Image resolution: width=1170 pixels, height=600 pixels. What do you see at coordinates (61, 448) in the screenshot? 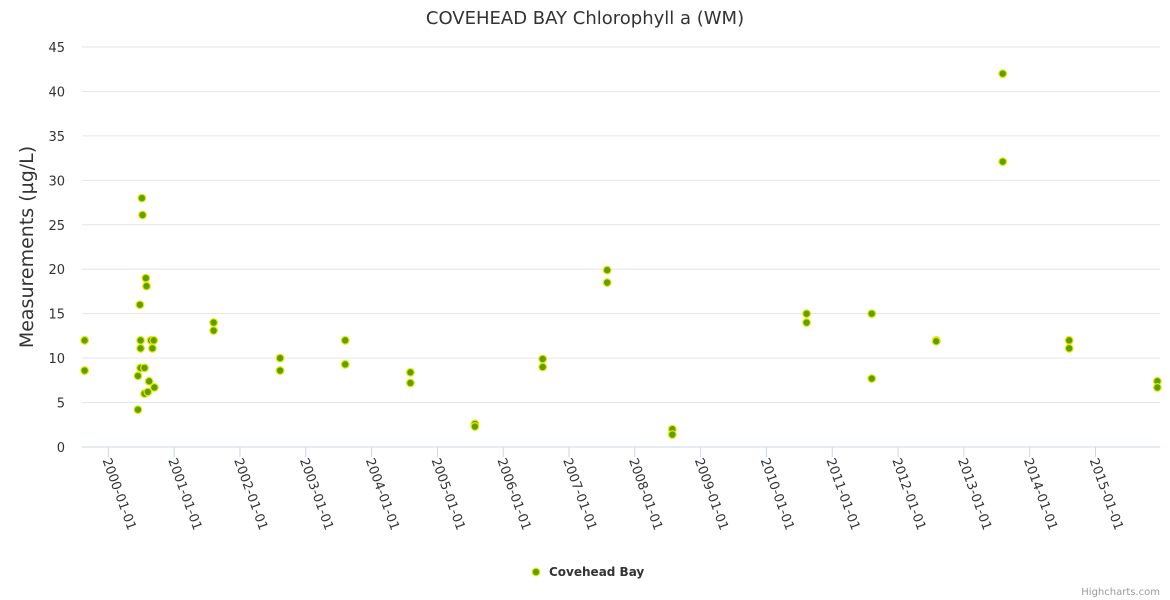
I see `y-tick-label: 0` at bounding box center [61, 448].